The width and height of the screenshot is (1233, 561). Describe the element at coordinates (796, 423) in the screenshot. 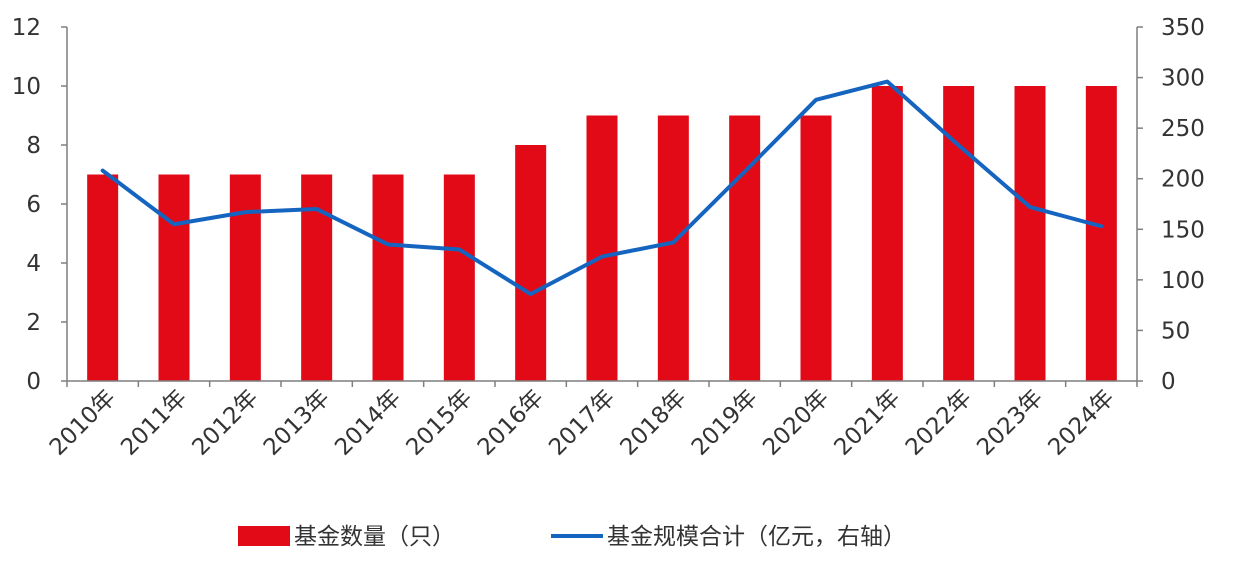

I see `x-tick-label: 2020年` at that location.